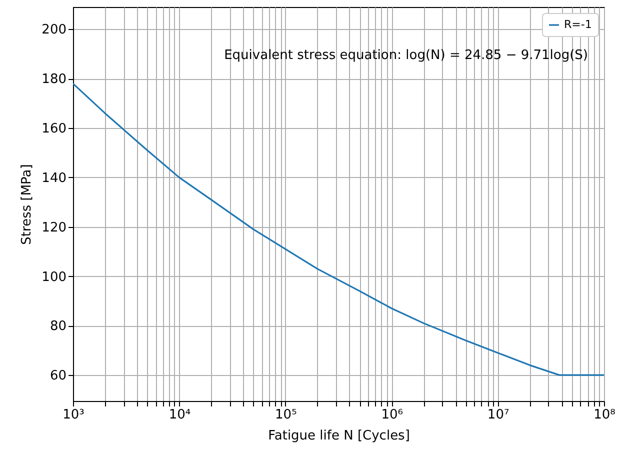 This screenshot has height=455, width=617. Describe the element at coordinates (406, 55) in the screenshot. I see `annotation: Equivalent stress equation: log(N) = 24.85 − 9.71log(S)` at that location.